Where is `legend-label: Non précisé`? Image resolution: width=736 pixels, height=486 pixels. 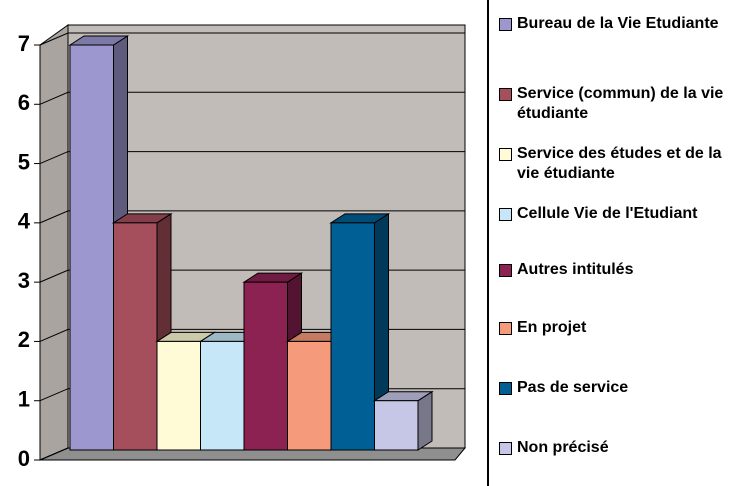
legend-label: Non précisé is located at coordinates (563, 447).